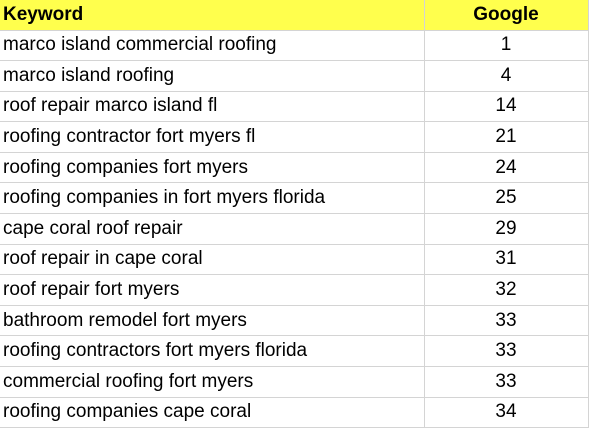 Image resolution: width=589 pixels, height=429 pixels. What do you see at coordinates (506, 15) in the screenshot?
I see `header-google: Google` at bounding box center [506, 15].